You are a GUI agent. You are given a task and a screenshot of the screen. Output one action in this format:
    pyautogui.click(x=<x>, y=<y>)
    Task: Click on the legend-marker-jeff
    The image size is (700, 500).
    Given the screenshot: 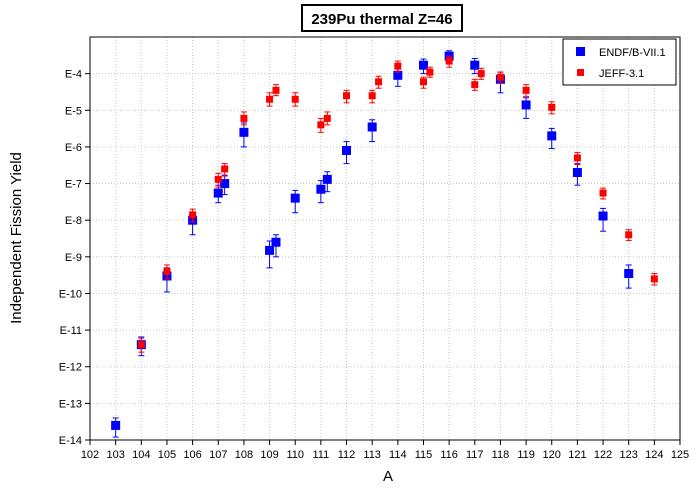 What is the action you would take?
    pyautogui.click(x=580, y=72)
    